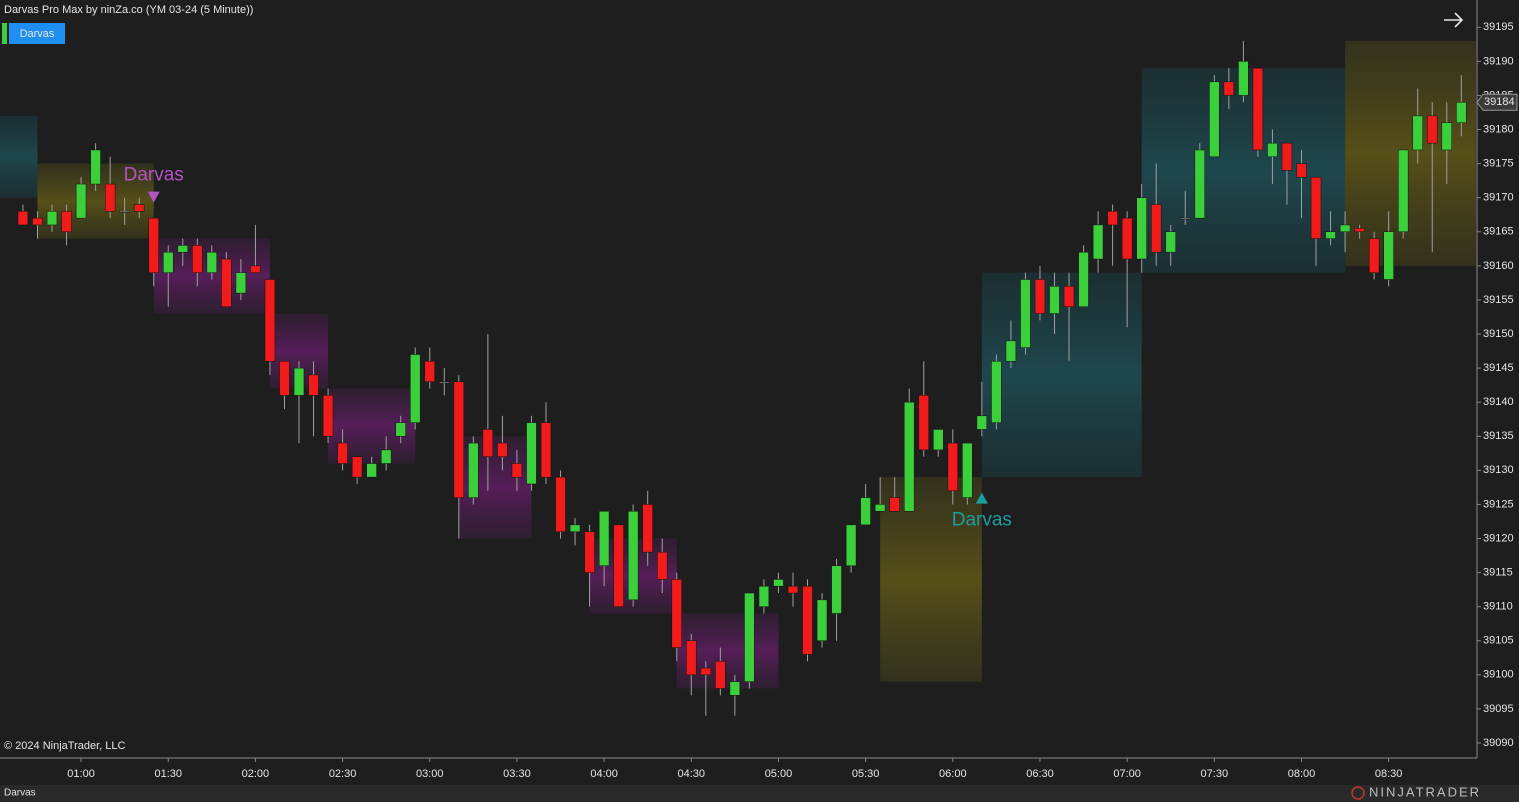  Describe the element at coordinates (1498, 470) in the screenshot. I see `y-tick-label: 39130` at that location.